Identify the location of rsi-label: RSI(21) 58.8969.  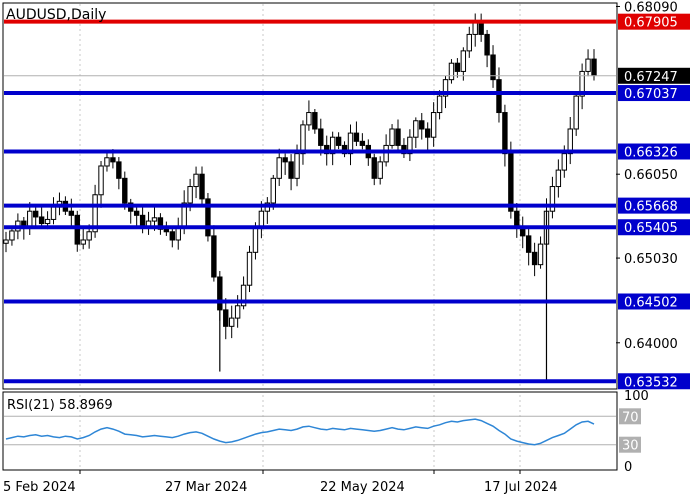
(60, 405).